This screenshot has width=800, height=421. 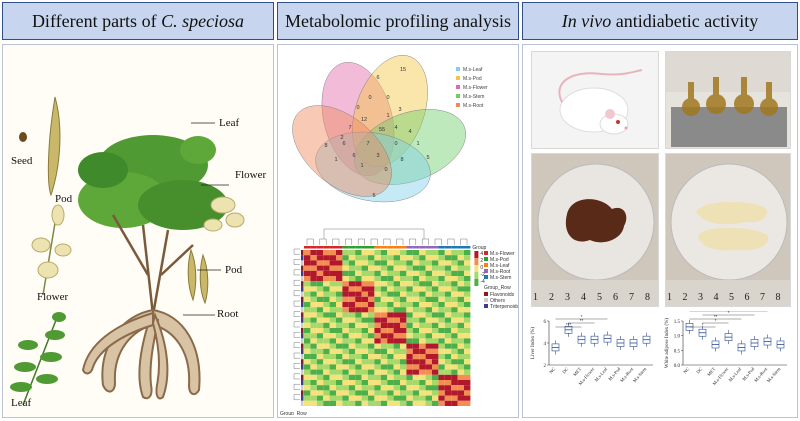 What do you see at coordinates (373, 196) in the screenshot?
I see `venn-count: 5` at bounding box center [373, 196].